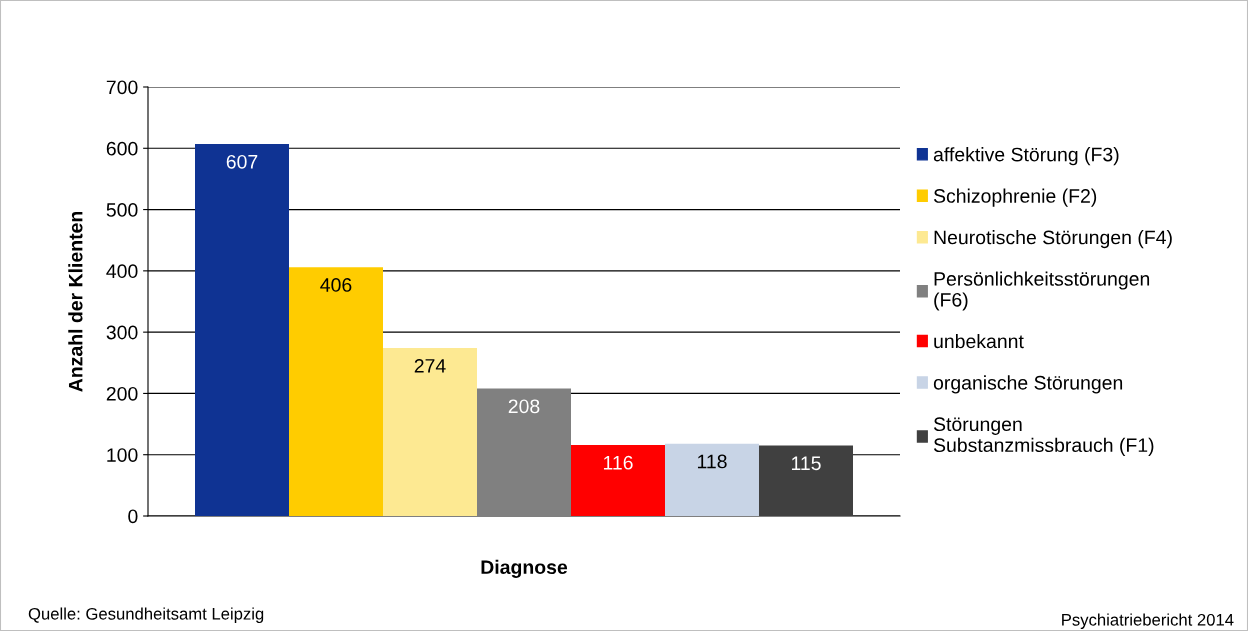 The height and width of the screenshot is (631, 1248). I want to click on data-label: 607, so click(242, 161).